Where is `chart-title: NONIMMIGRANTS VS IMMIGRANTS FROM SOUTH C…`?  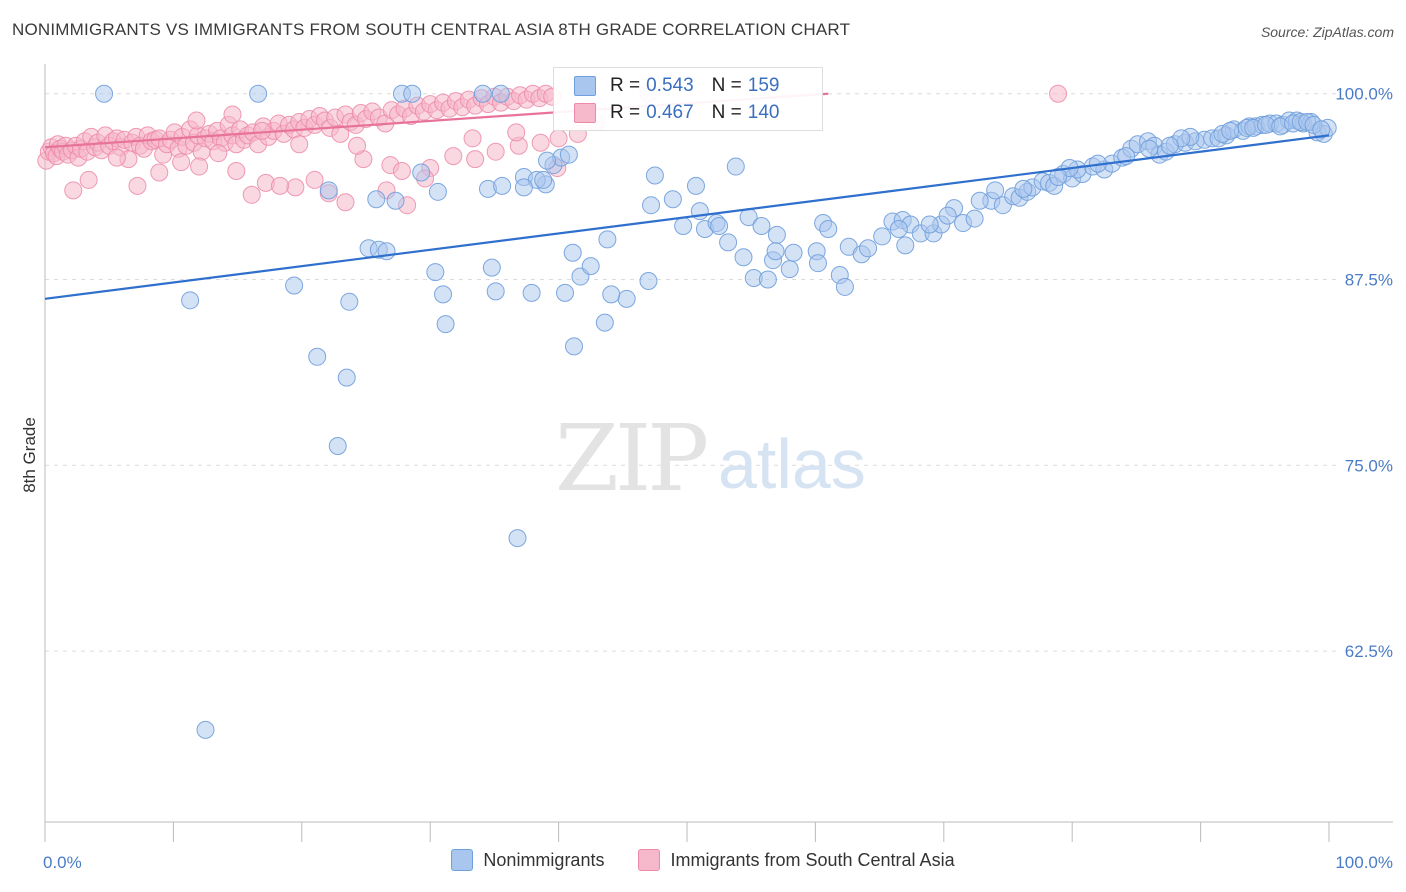
chart-title: NONIMMIGRANTS VS IMMIGRANTS FROM SOUTH C… is located at coordinates (431, 29).